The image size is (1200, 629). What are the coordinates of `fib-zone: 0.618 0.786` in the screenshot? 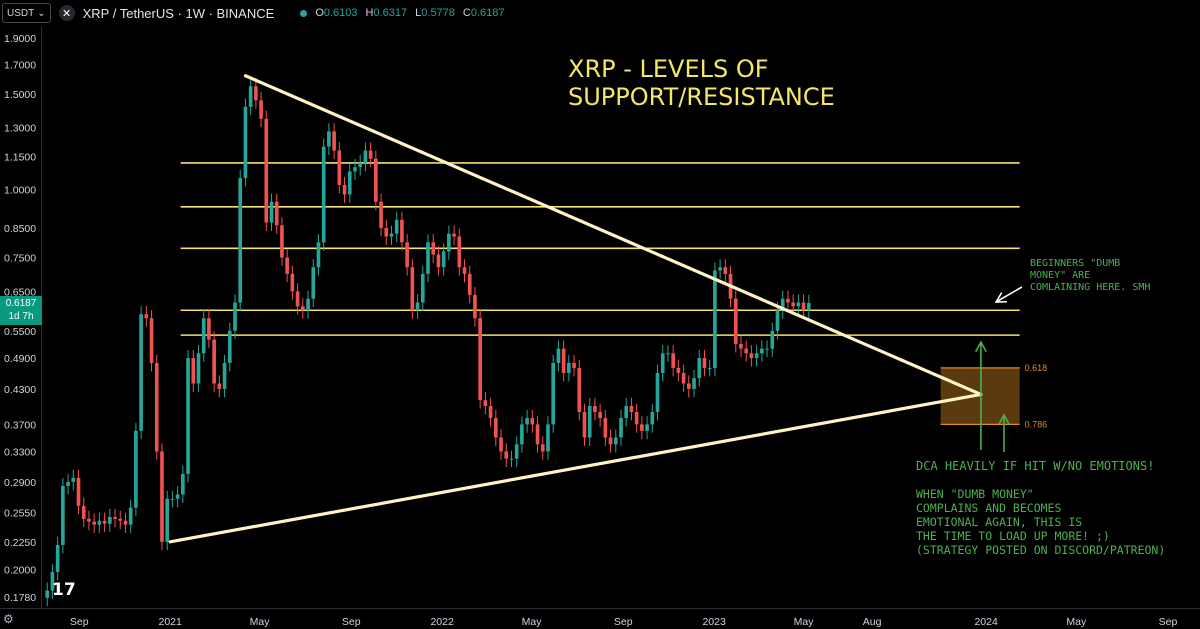 It's located at (994, 396).